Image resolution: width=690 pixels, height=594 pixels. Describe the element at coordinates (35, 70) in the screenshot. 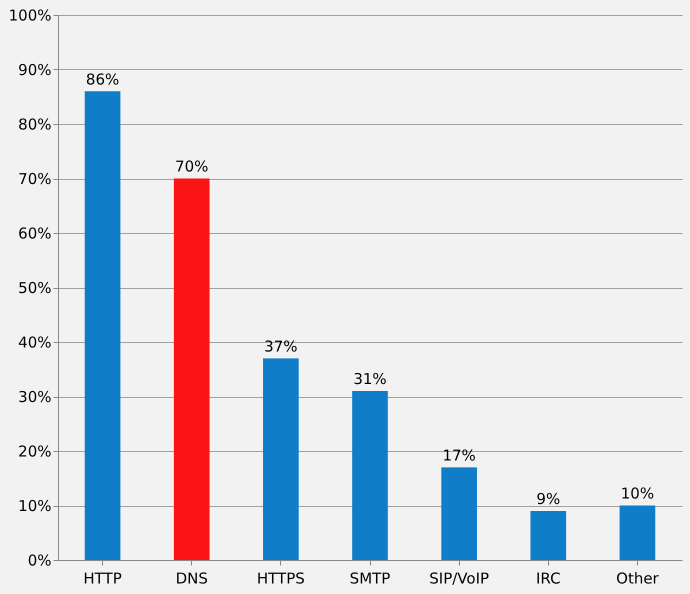

I see `y-tick-label: 90%` at that location.